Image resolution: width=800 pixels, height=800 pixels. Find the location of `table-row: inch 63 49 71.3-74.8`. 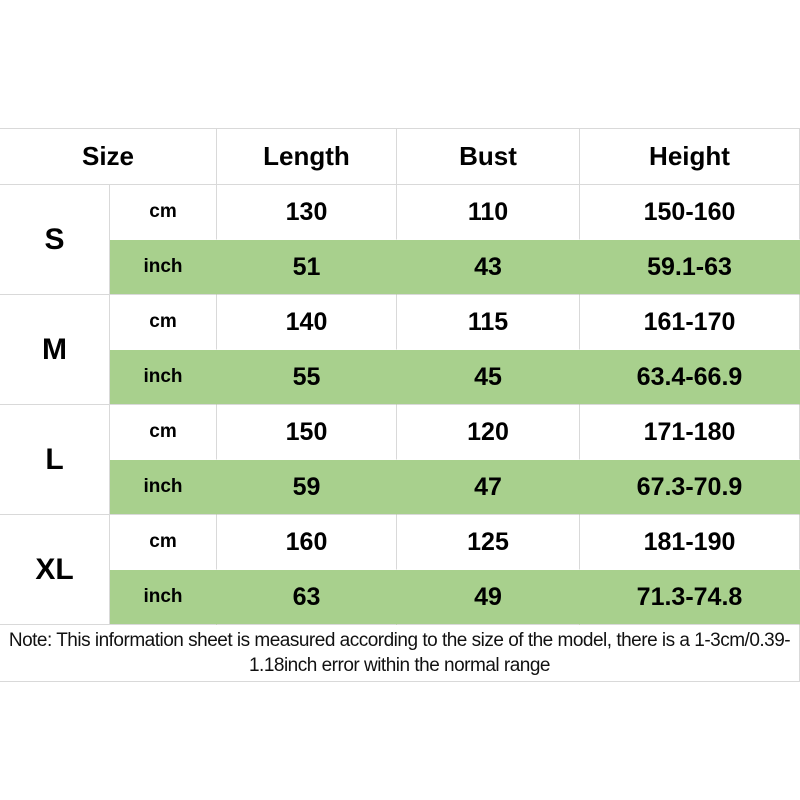

table-row: inch 63 49 71.3-74.8 is located at coordinates (400, 597).